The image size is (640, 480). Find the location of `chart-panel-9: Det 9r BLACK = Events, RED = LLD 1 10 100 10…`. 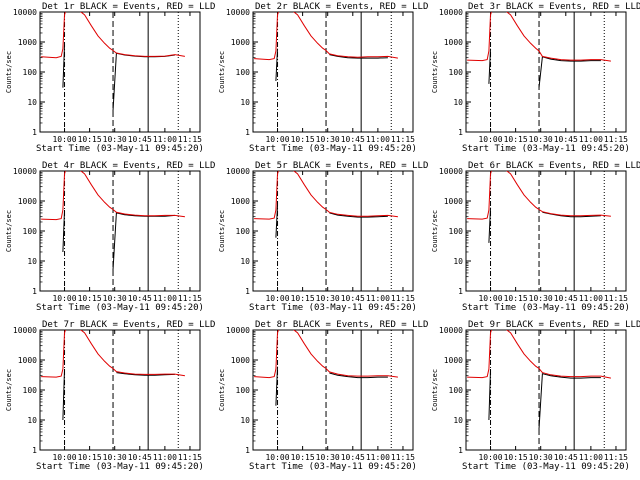

chart-panel-9: Det 9r BLACK = Events, RED = LLD 1 10 100 10… is located at coordinates (535, 396).